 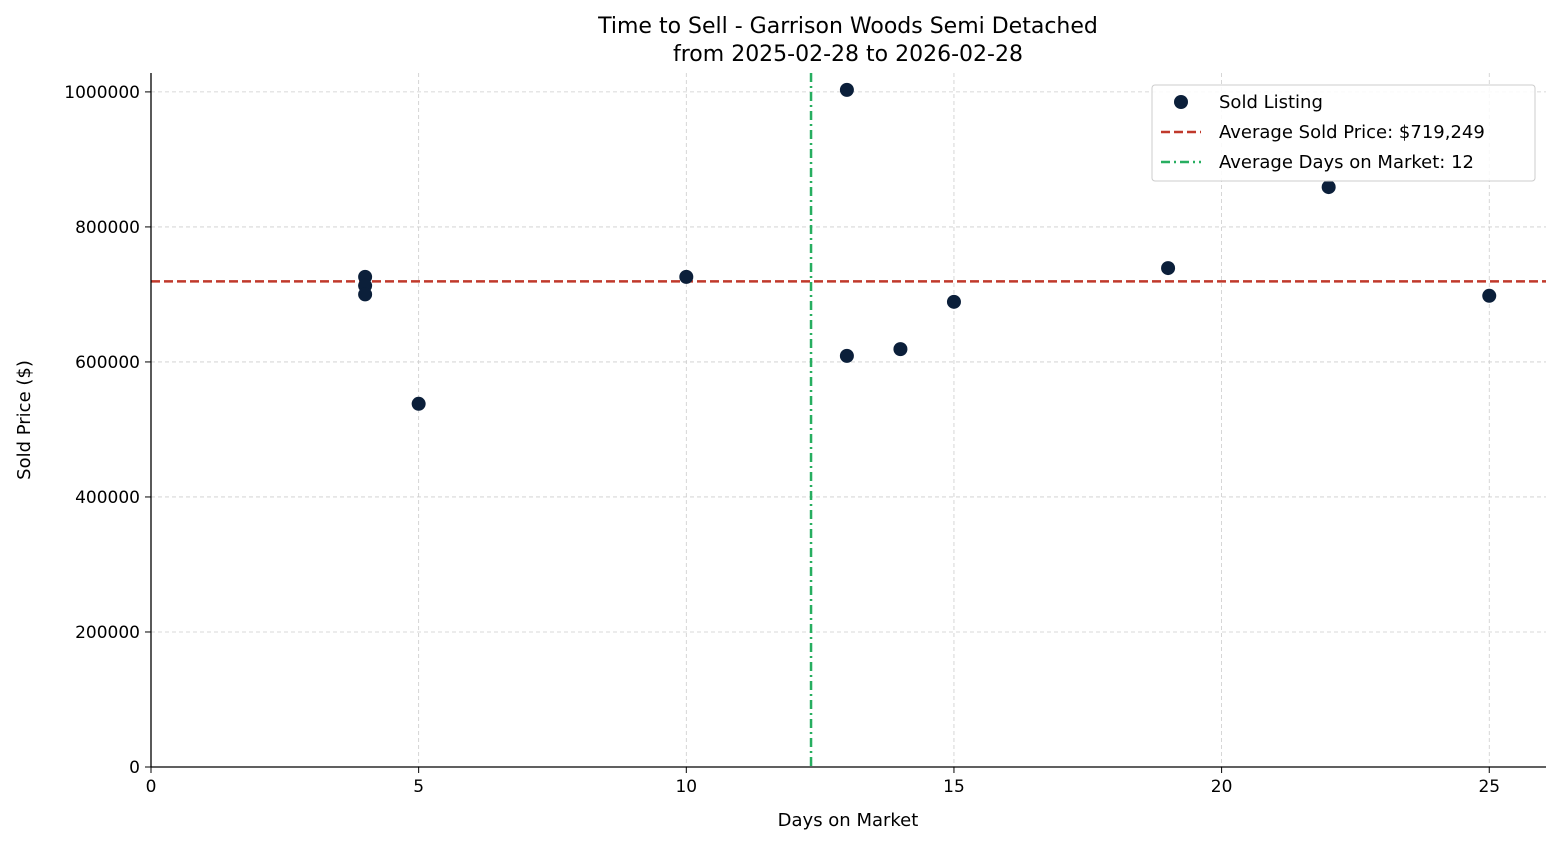 I want to click on x-tick-label: 10, so click(x=686, y=787).